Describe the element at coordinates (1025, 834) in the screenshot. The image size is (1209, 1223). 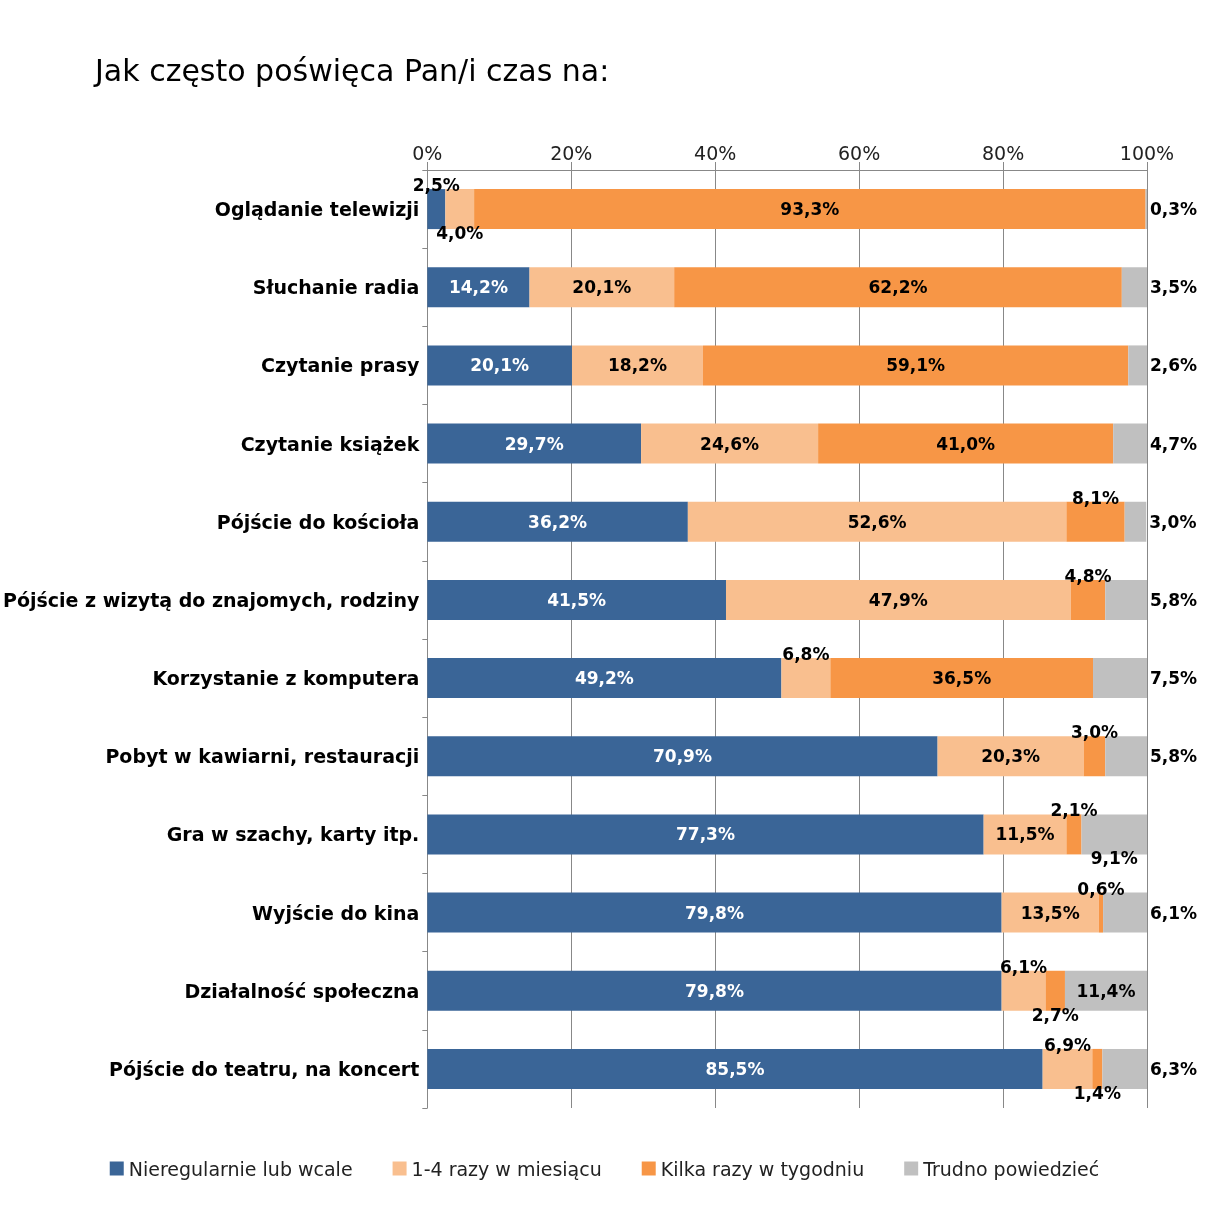
I see `data-label: 11,5%` at that location.